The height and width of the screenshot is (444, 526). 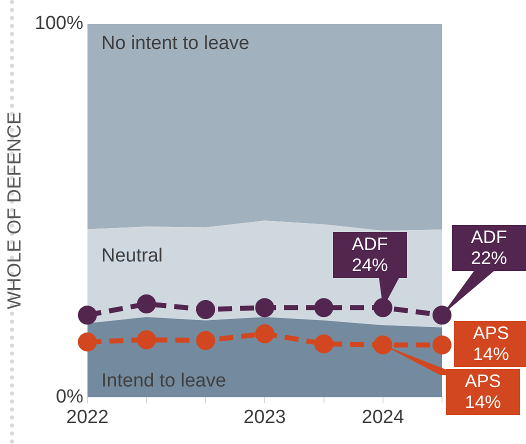 What do you see at coordinates (70, 397) in the screenshot?
I see `y-tick-label: 0%` at bounding box center [70, 397].